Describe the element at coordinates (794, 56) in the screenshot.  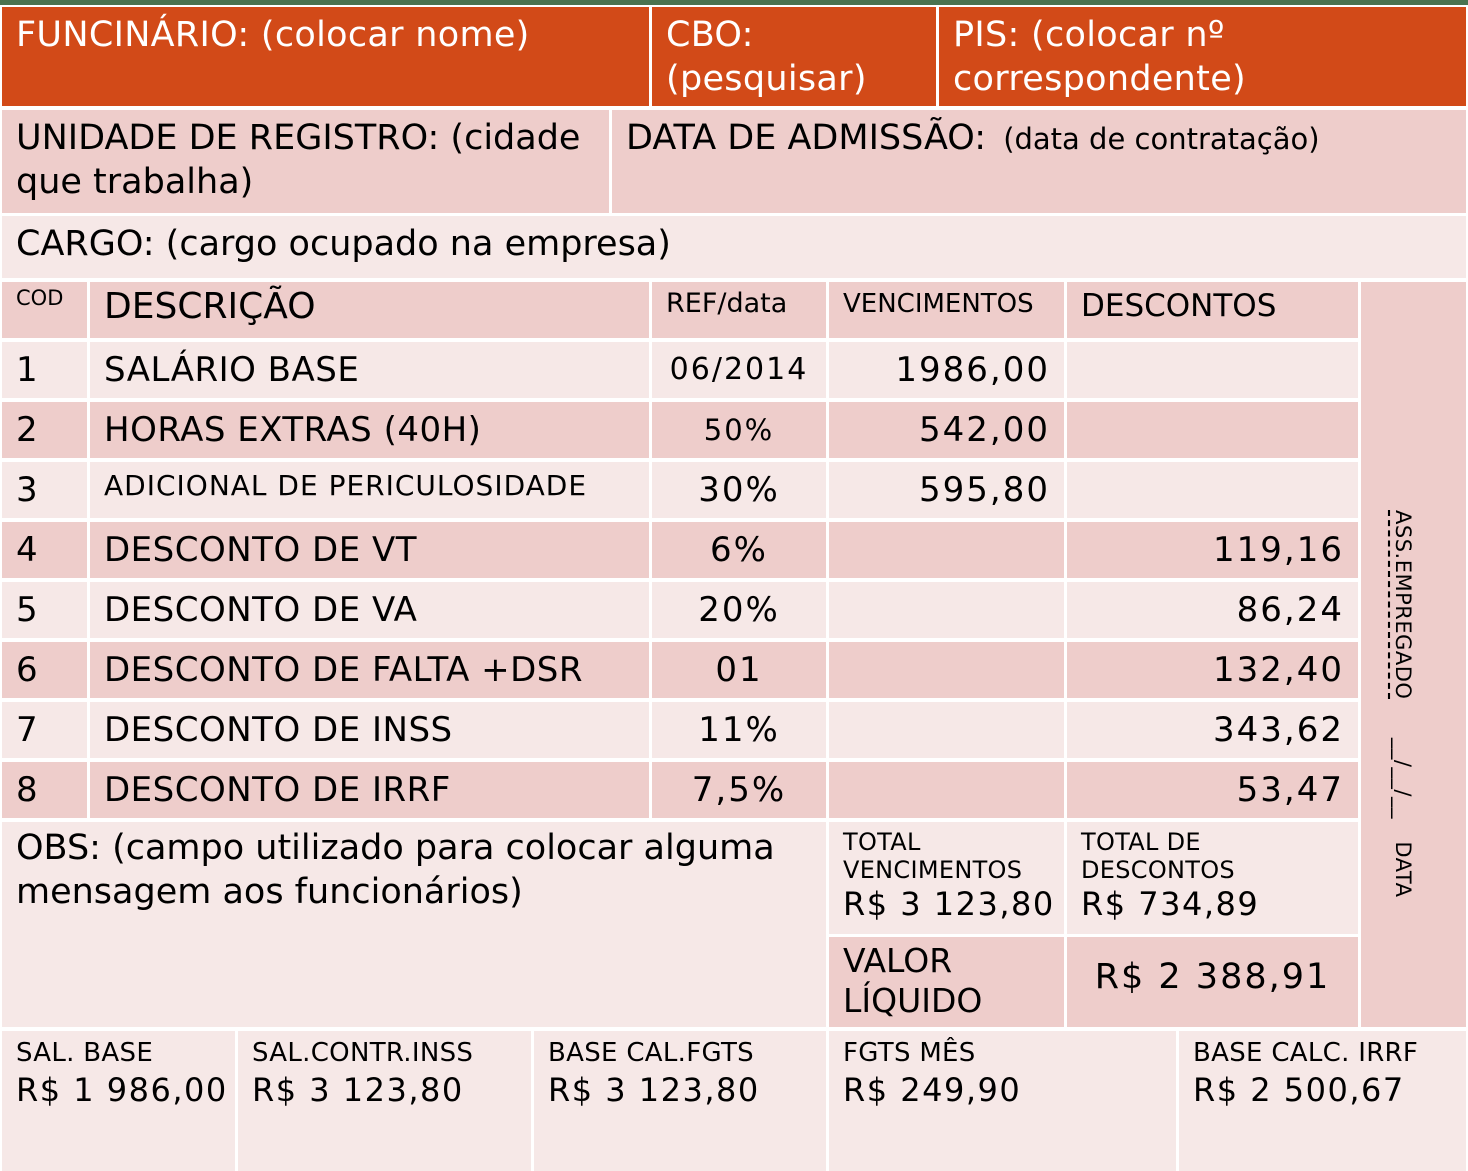
I see `cbo-field: CBO: (pesquisar)` at that location.